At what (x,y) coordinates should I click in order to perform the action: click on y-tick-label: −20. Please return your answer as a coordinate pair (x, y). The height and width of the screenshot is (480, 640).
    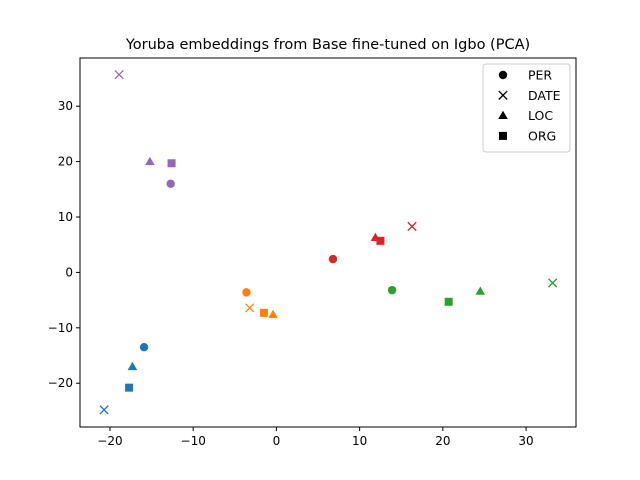
    Looking at the image, I should click on (60, 383).